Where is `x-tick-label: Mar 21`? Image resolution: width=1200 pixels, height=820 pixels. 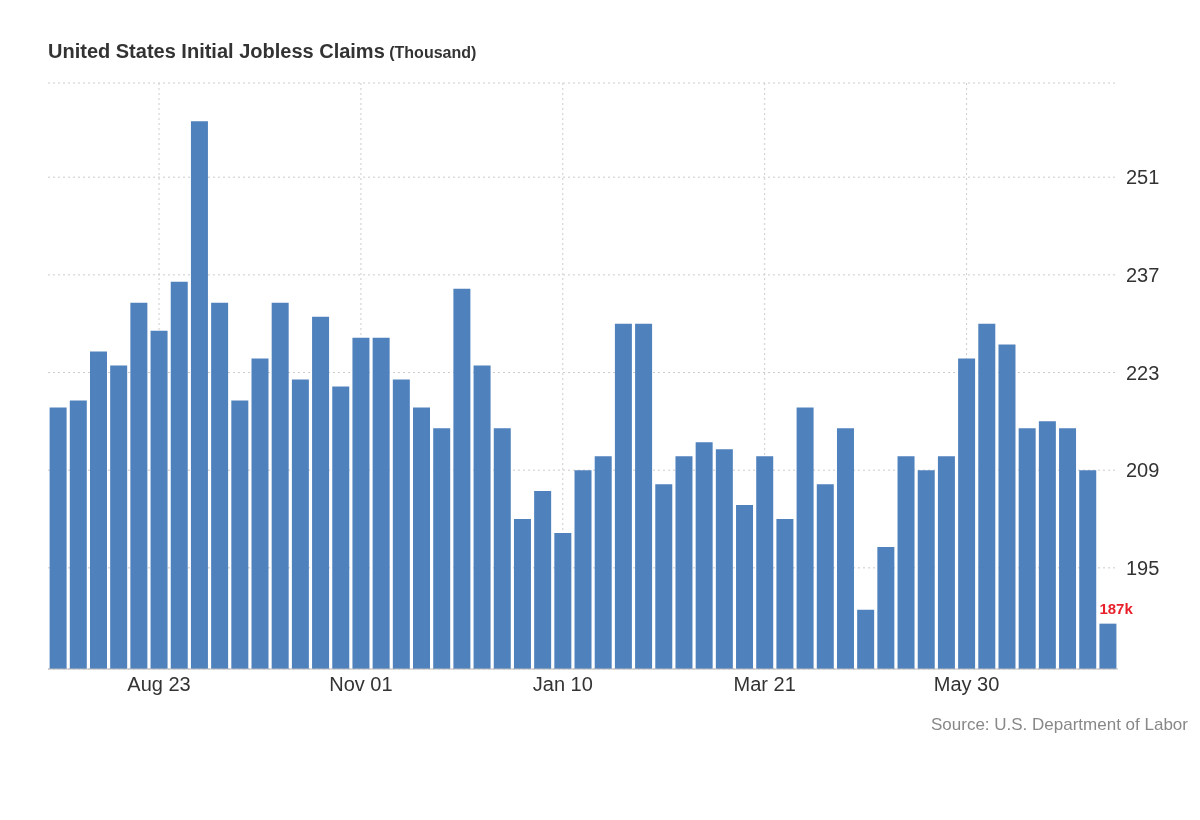
x-tick-label: Mar 21 is located at coordinates (764, 684).